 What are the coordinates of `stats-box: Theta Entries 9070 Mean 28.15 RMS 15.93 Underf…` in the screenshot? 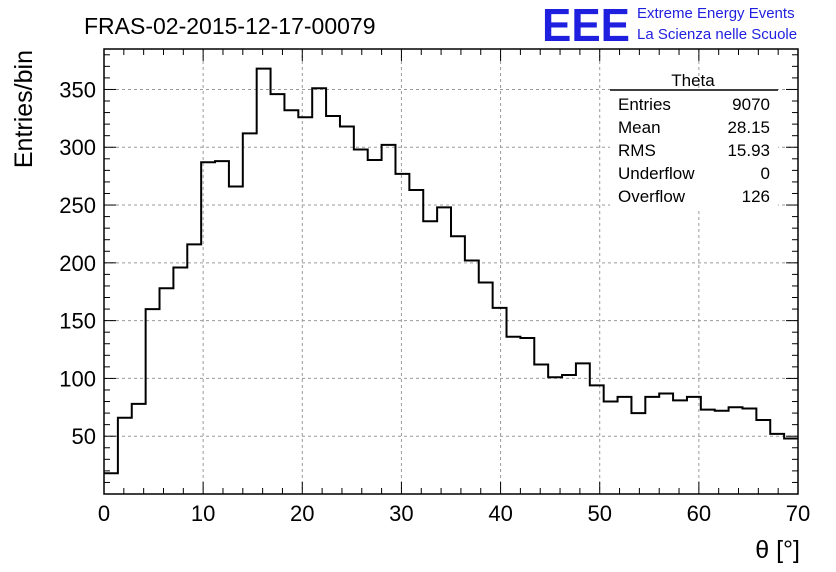 It's located at (694, 140).